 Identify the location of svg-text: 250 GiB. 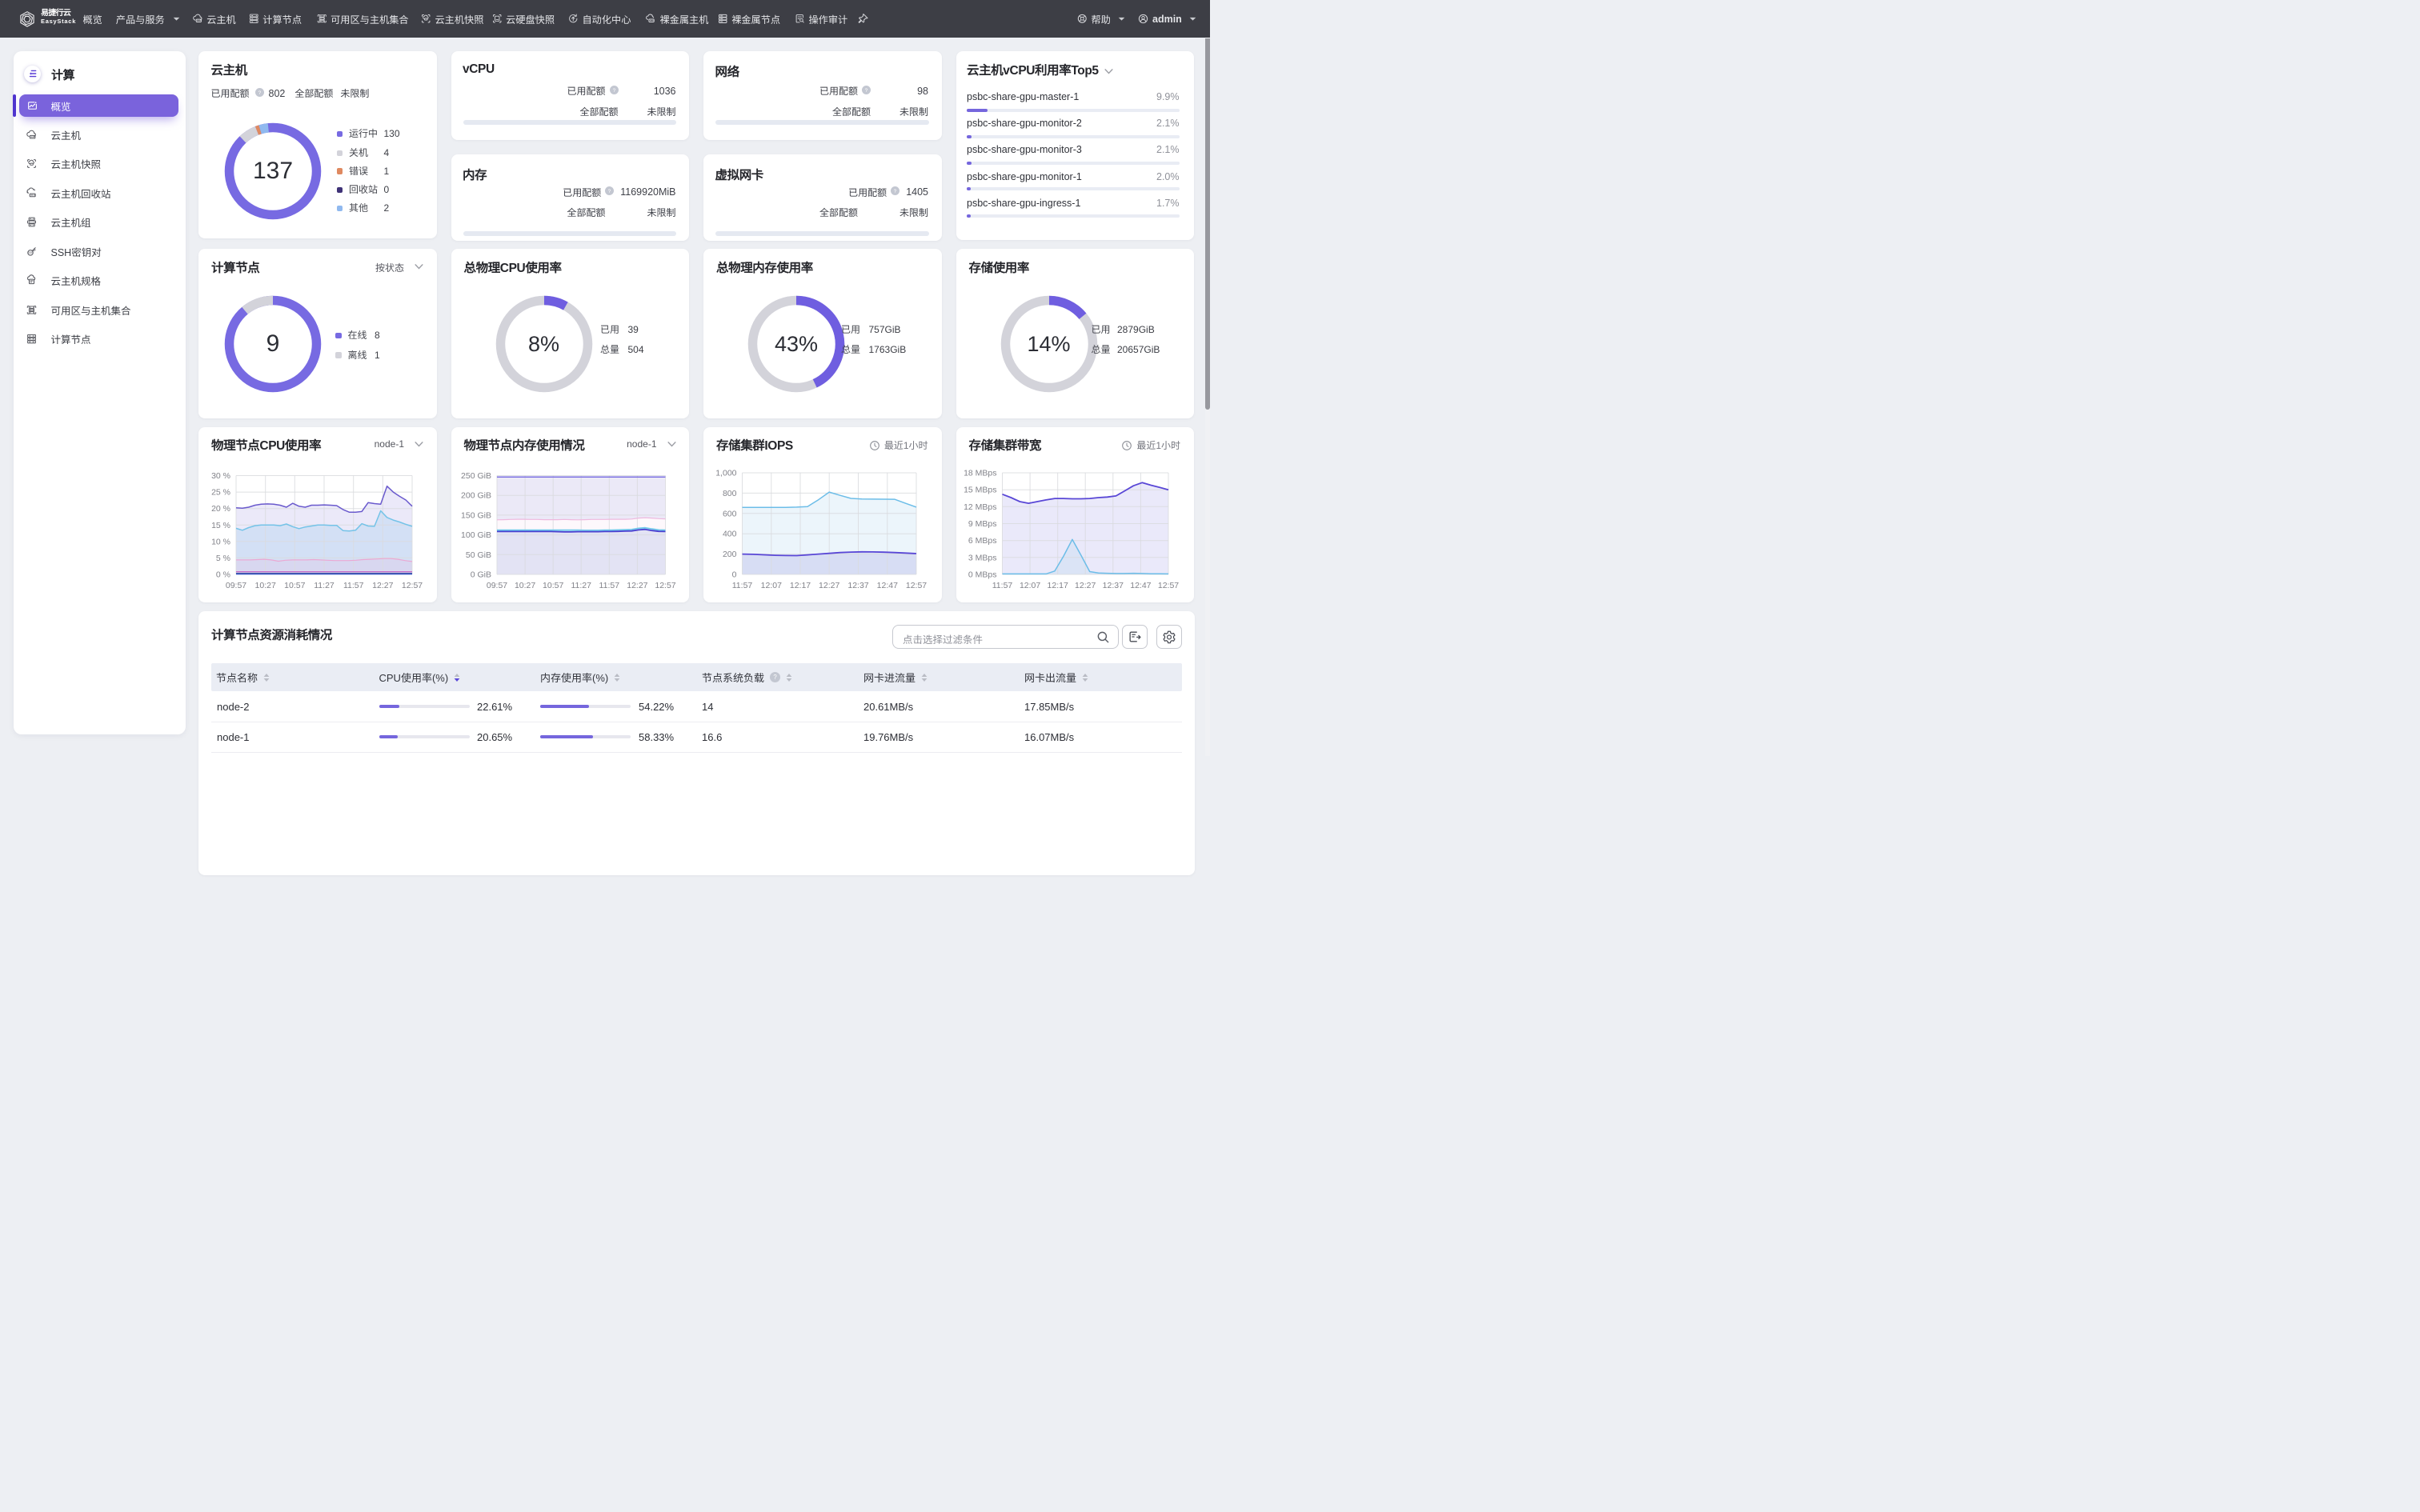
(476, 476).